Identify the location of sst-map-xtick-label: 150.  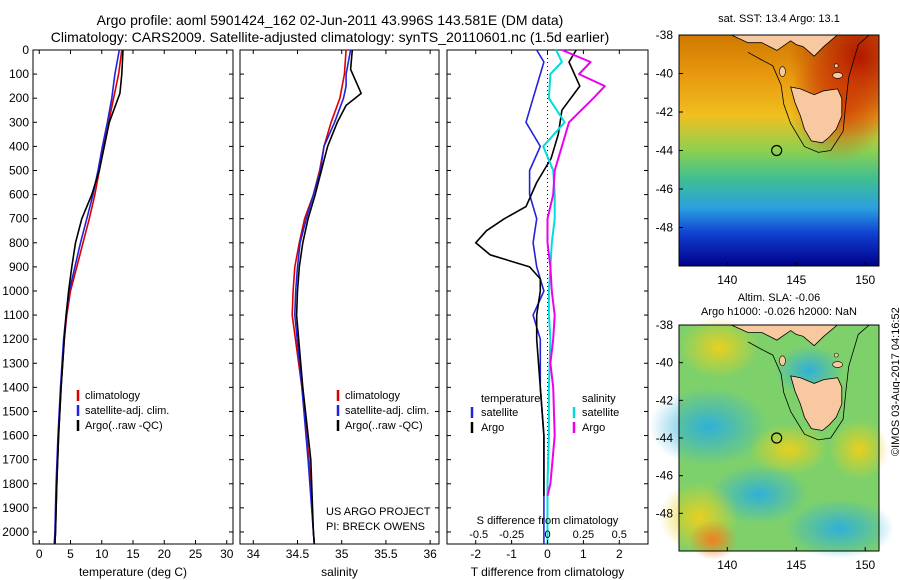
(865, 280).